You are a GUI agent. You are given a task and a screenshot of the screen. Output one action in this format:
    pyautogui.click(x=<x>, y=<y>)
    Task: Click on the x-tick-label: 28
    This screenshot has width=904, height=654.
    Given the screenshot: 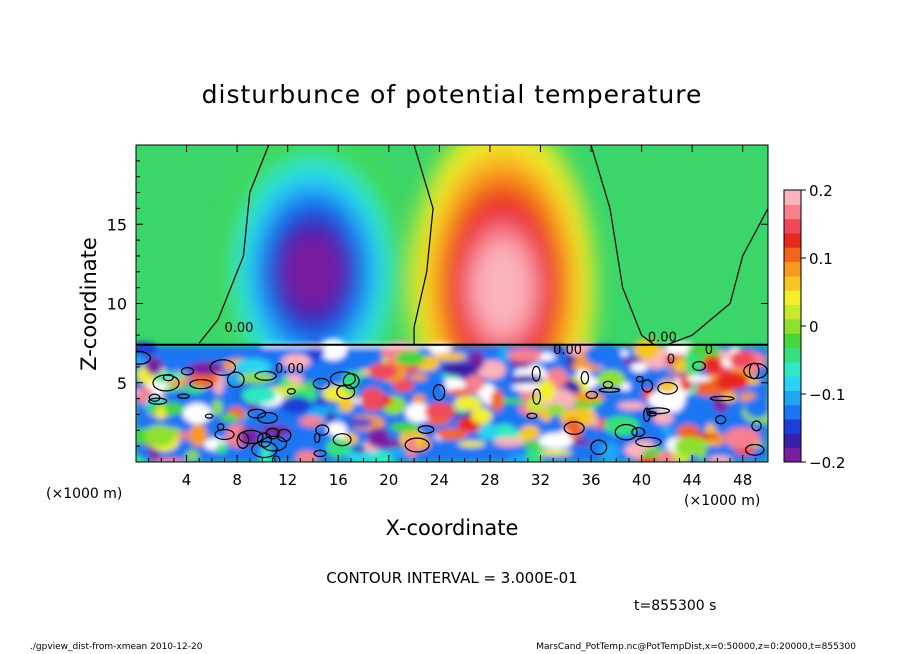 What is the action you would take?
    pyautogui.click(x=489, y=480)
    